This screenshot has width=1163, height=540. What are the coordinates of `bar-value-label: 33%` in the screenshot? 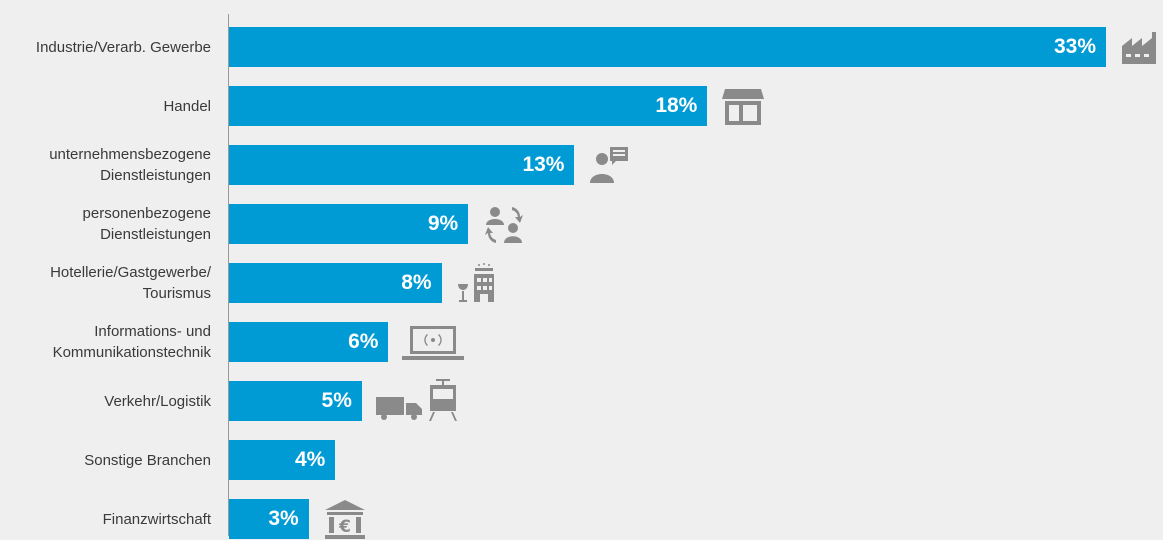 It's located at (1074, 46).